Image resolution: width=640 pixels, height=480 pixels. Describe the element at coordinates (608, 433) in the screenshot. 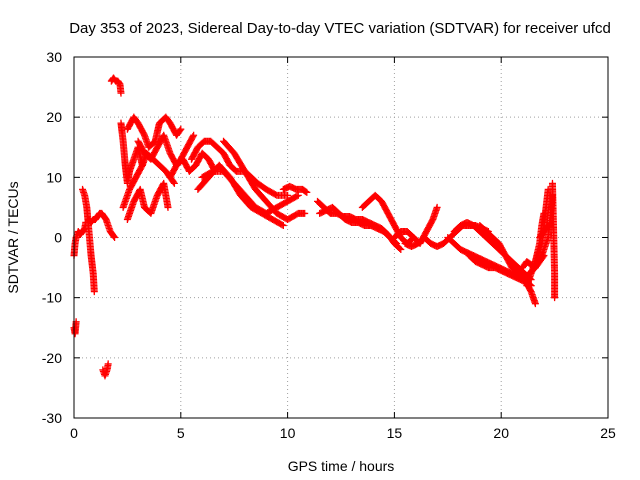

I see `x-tick-label: 25` at that location.